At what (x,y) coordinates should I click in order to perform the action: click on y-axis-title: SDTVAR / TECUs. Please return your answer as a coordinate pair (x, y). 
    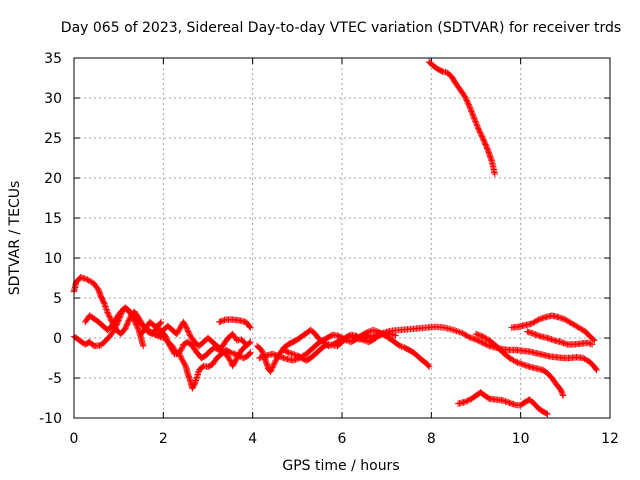
    Looking at the image, I should click on (15, 238).